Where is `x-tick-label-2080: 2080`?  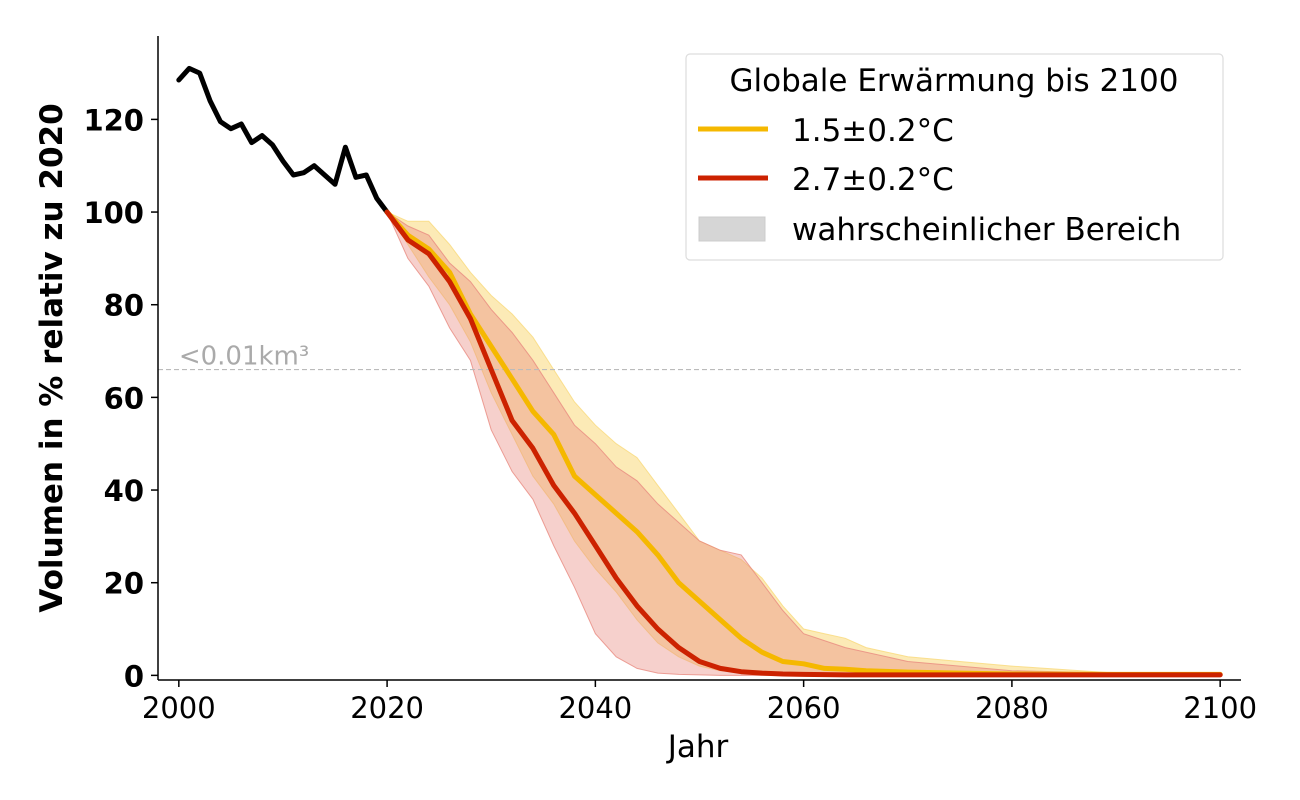 x-tick-label-2080: 2080 is located at coordinates (1012, 708).